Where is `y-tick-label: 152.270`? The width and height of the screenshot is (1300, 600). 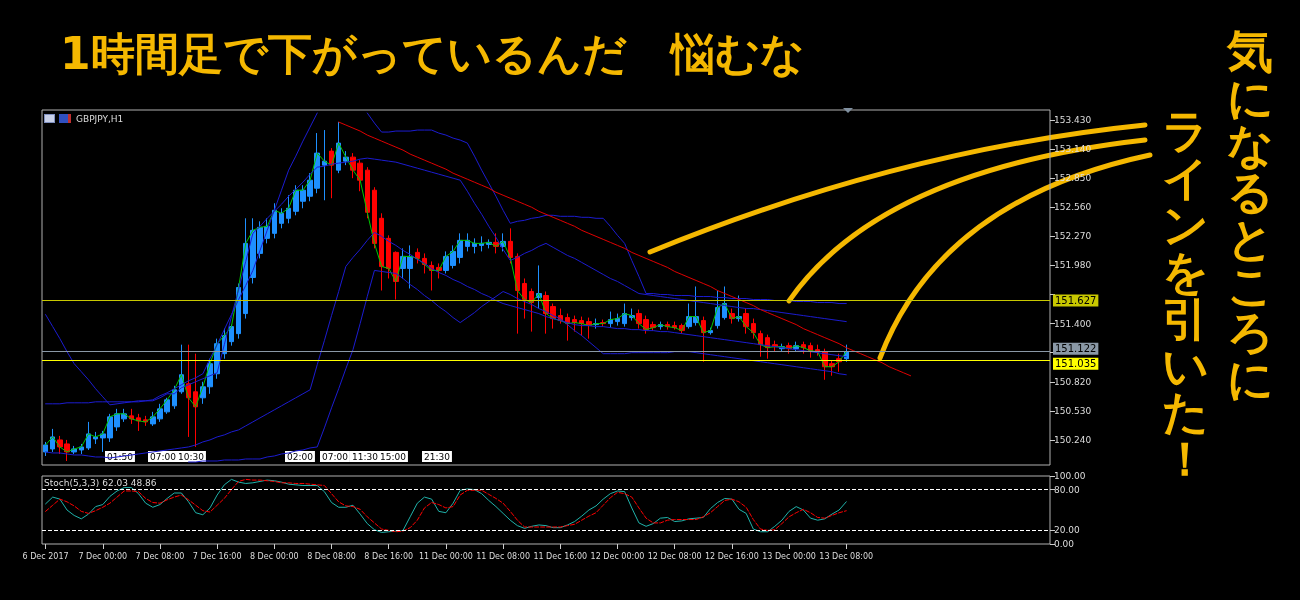 y-tick-label: 152.270 is located at coordinates (1073, 236).